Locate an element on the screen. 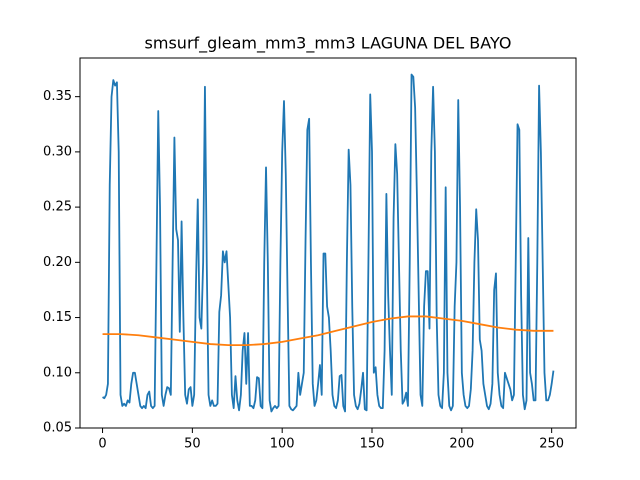 This screenshot has width=640, height=480. y-tick-label: 0.10 is located at coordinates (57, 372).